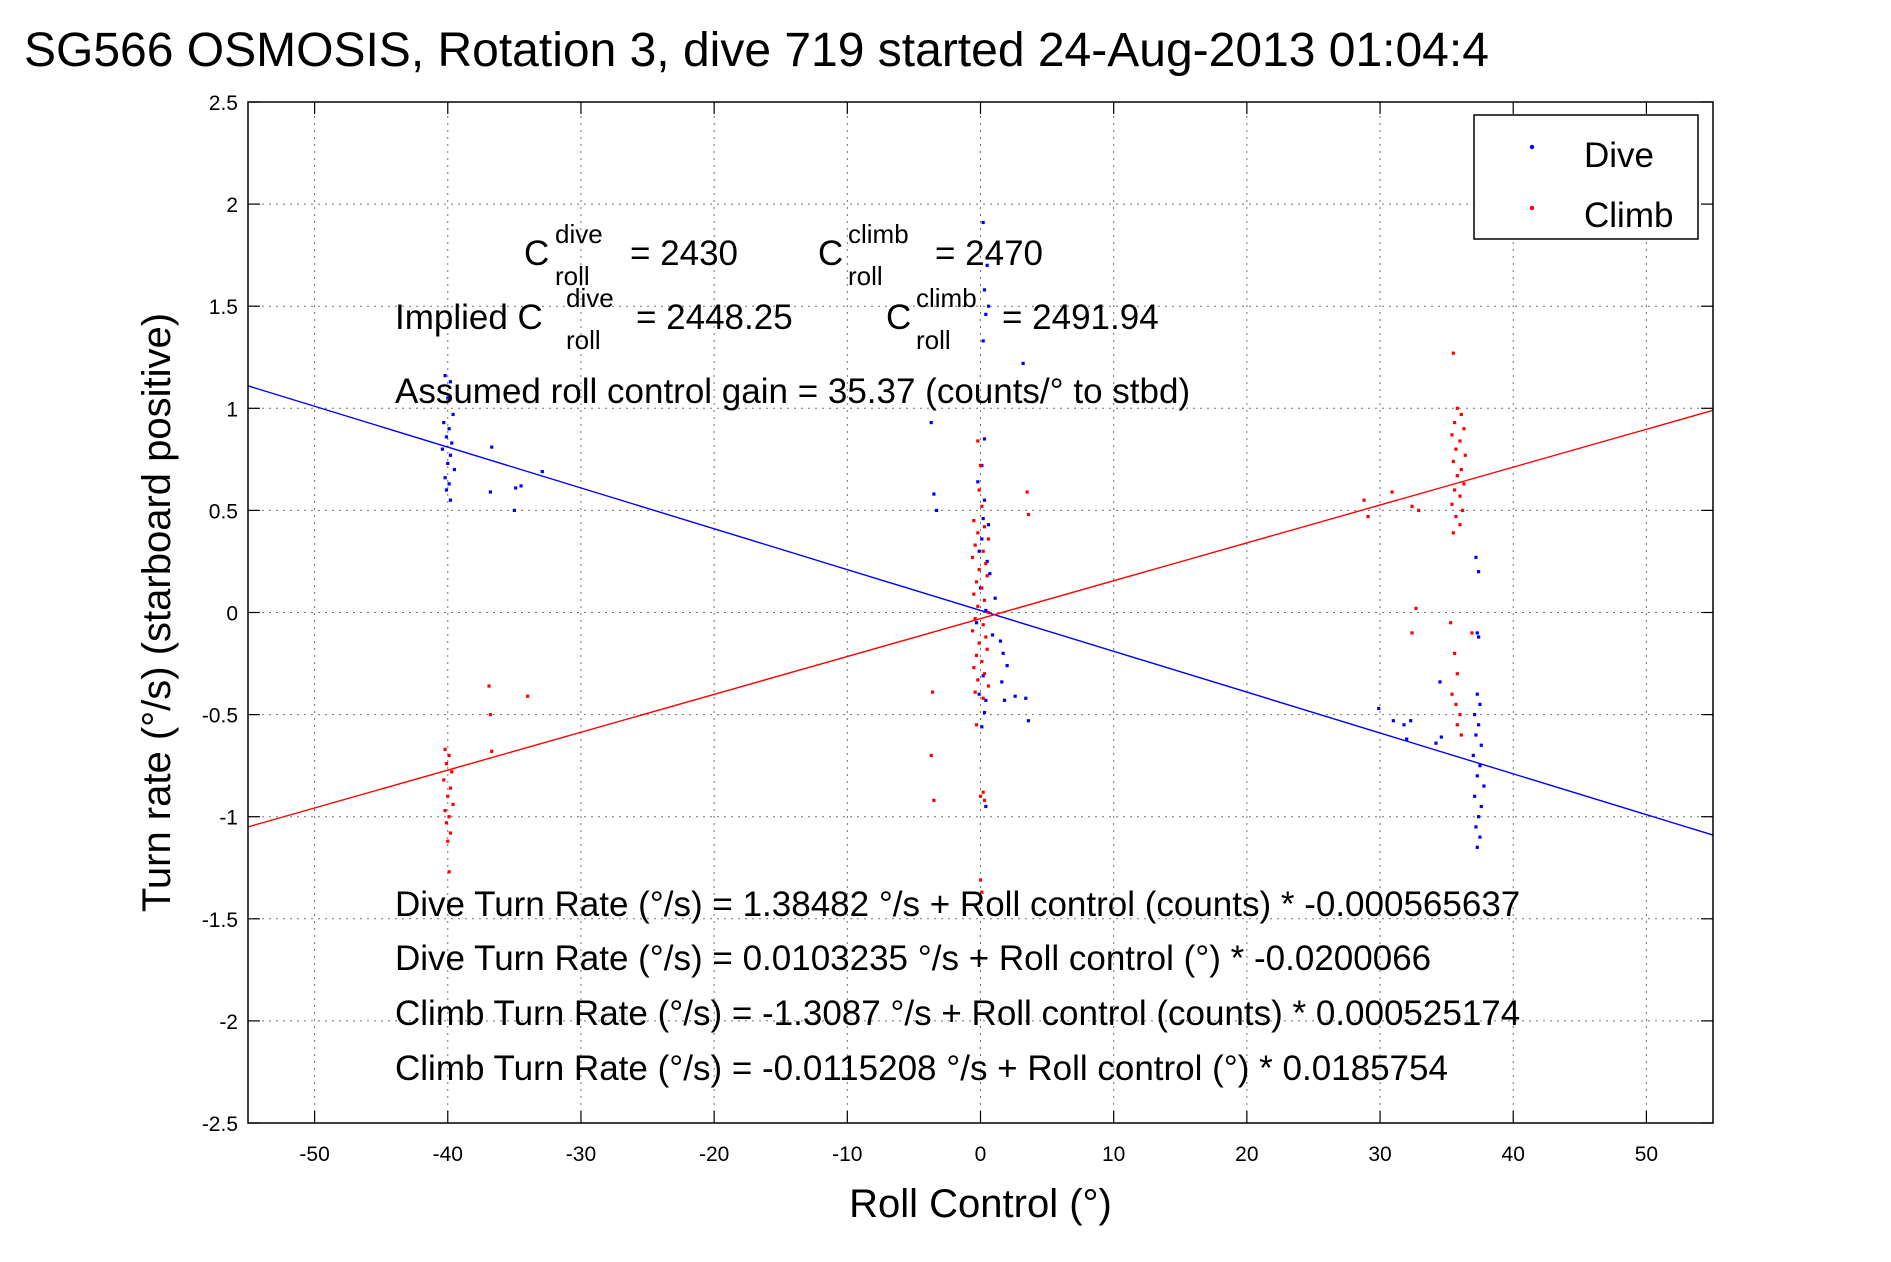  Describe the element at coordinates (830, 253) in the screenshot. I see `c-climb-base: C` at that location.